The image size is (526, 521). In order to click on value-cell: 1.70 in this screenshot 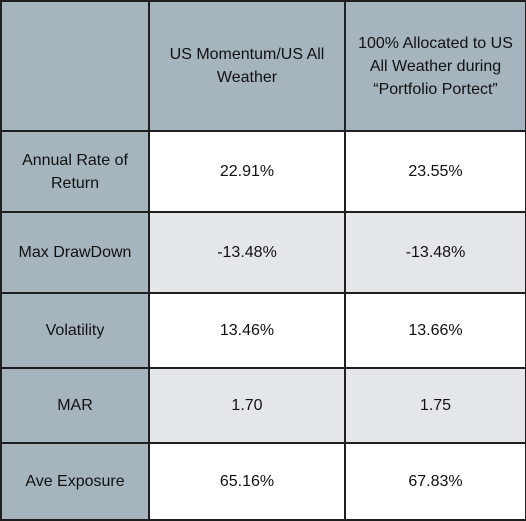, I will do `click(247, 405)`.